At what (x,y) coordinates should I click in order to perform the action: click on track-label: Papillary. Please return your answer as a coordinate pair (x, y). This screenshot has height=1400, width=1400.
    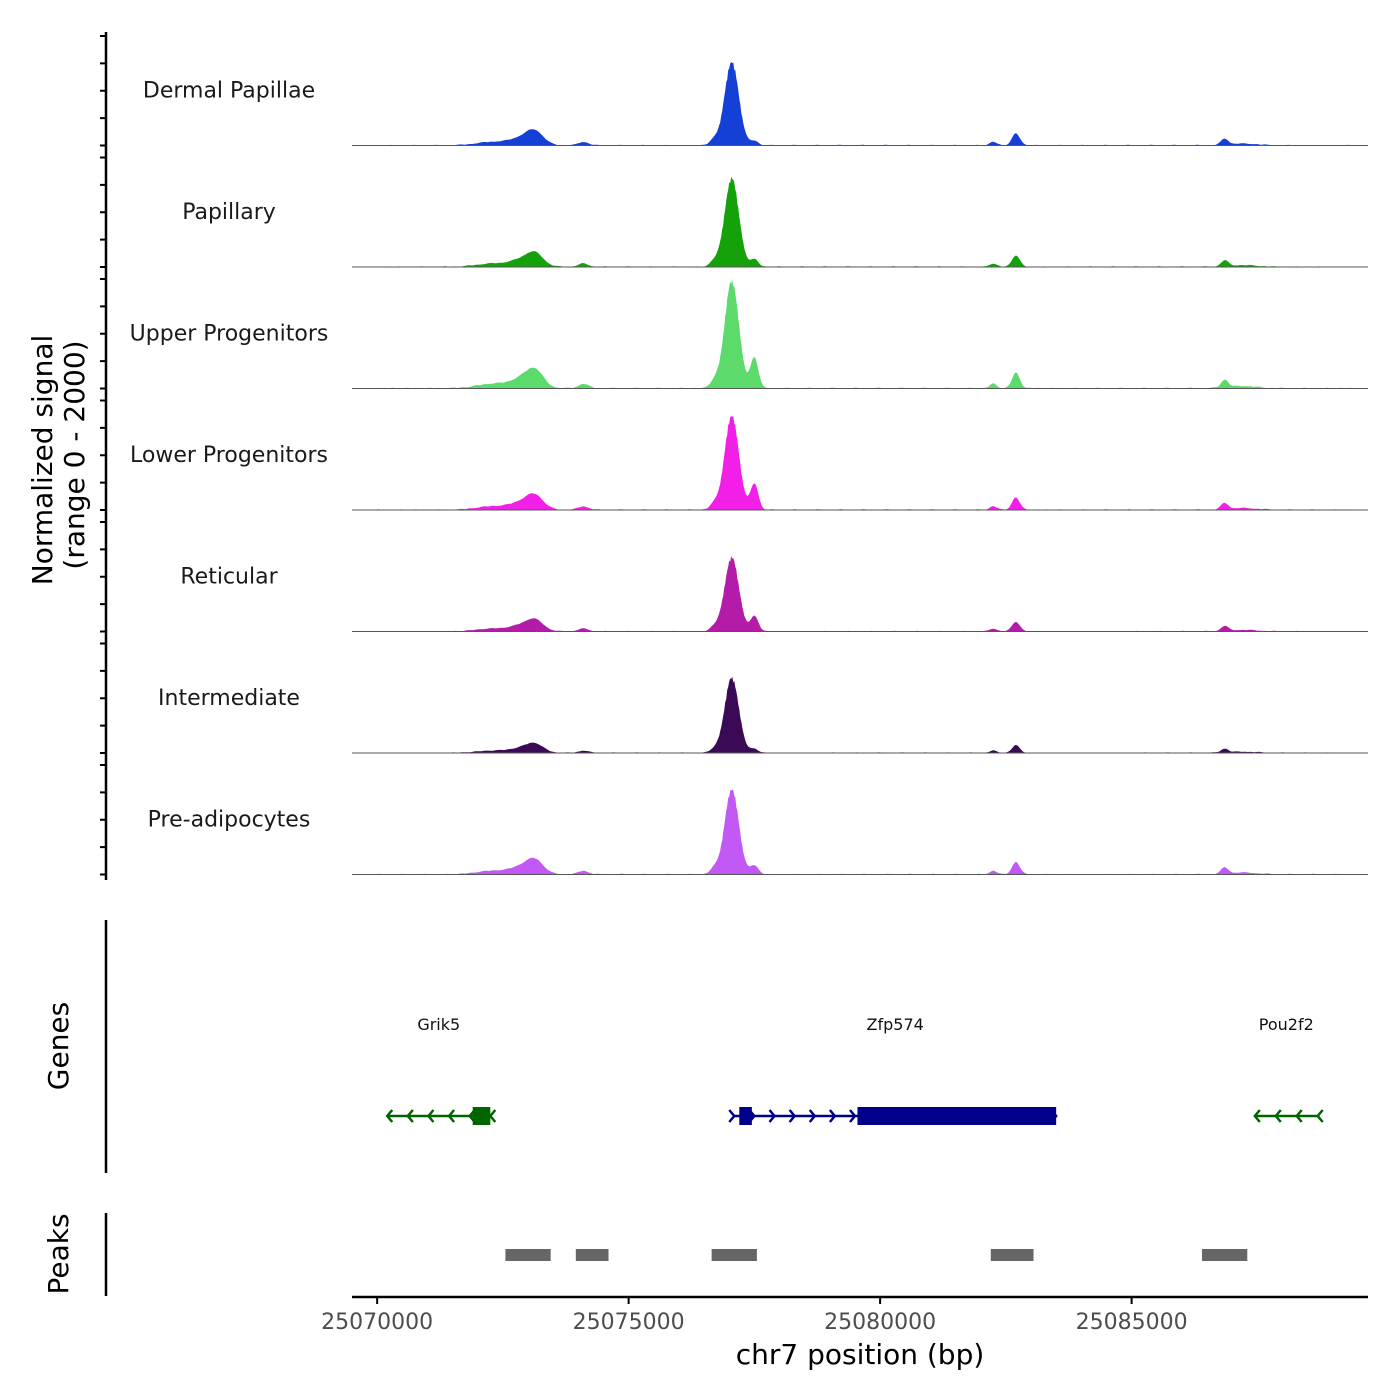
    Looking at the image, I should click on (229, 212).